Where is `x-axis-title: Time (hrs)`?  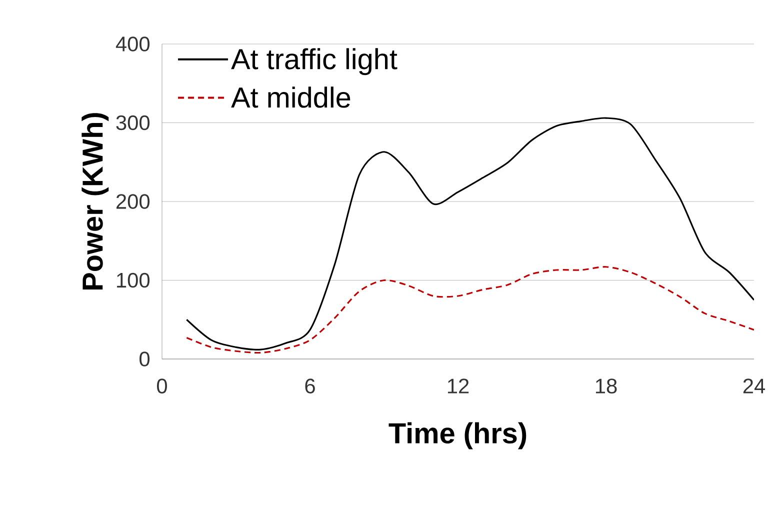 x-axis-title: Time (hrs) is located at coordinates (457, 436).